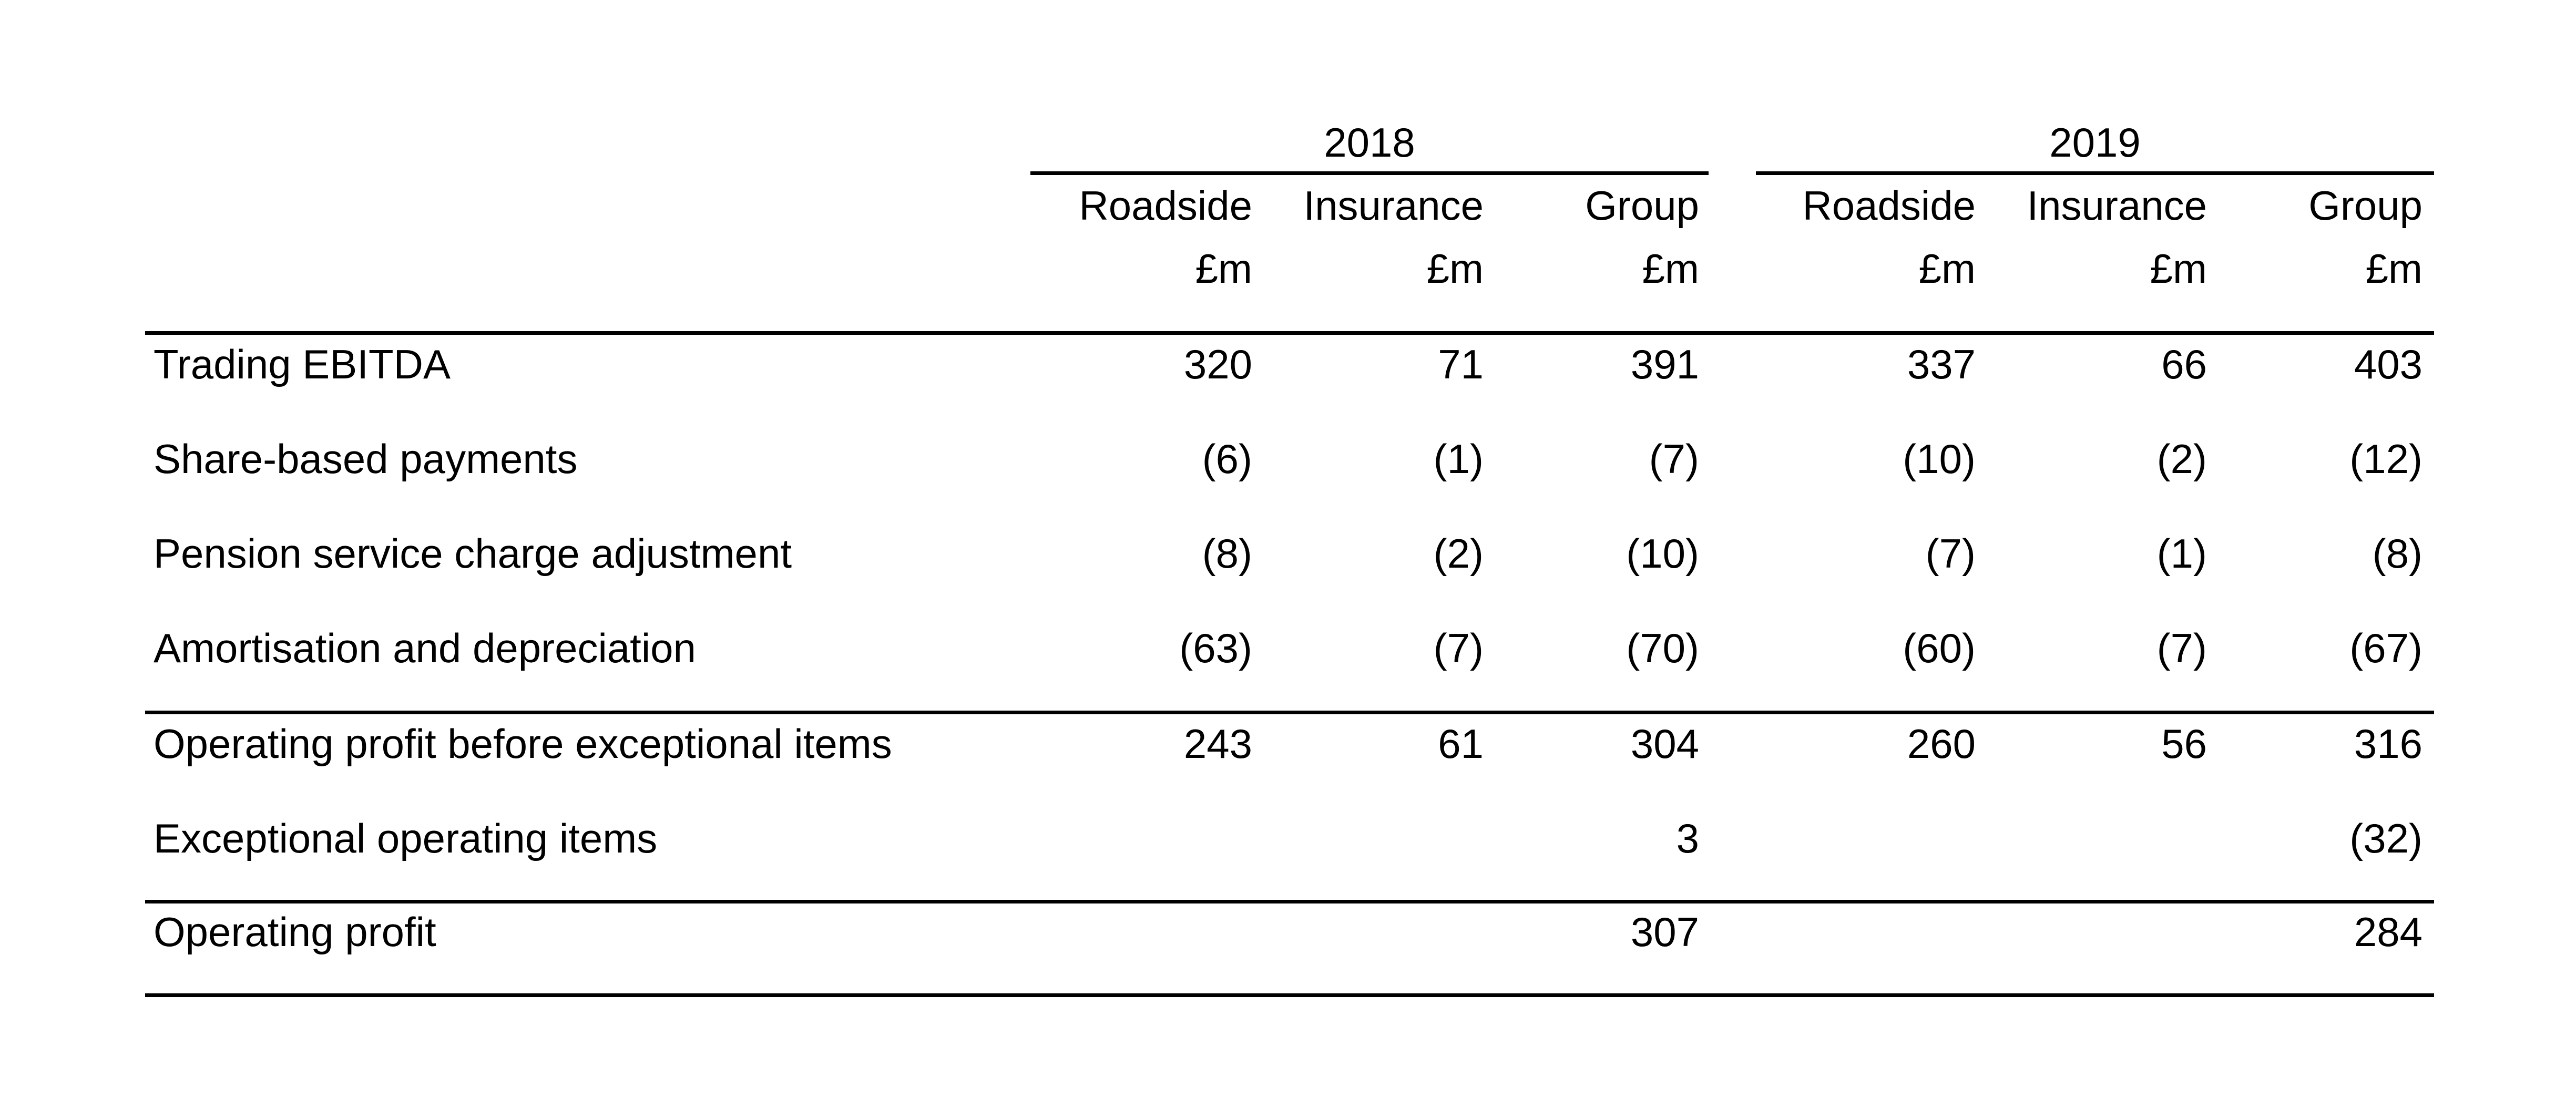  What do you see at coordinates (1289, 333) in the screenshot?
I see `header-rule` at bounding box center [1289, 333].